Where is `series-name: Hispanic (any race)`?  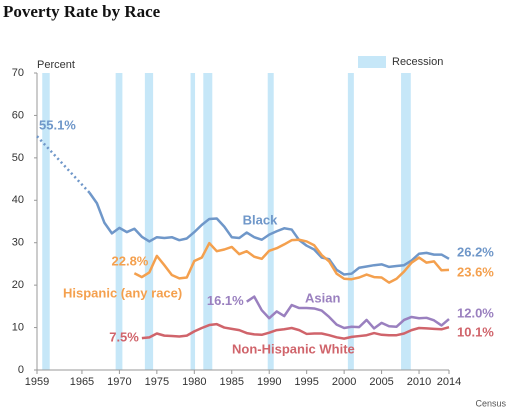
series-name: Hispanic (any race) is located at coordinates (122, 292).